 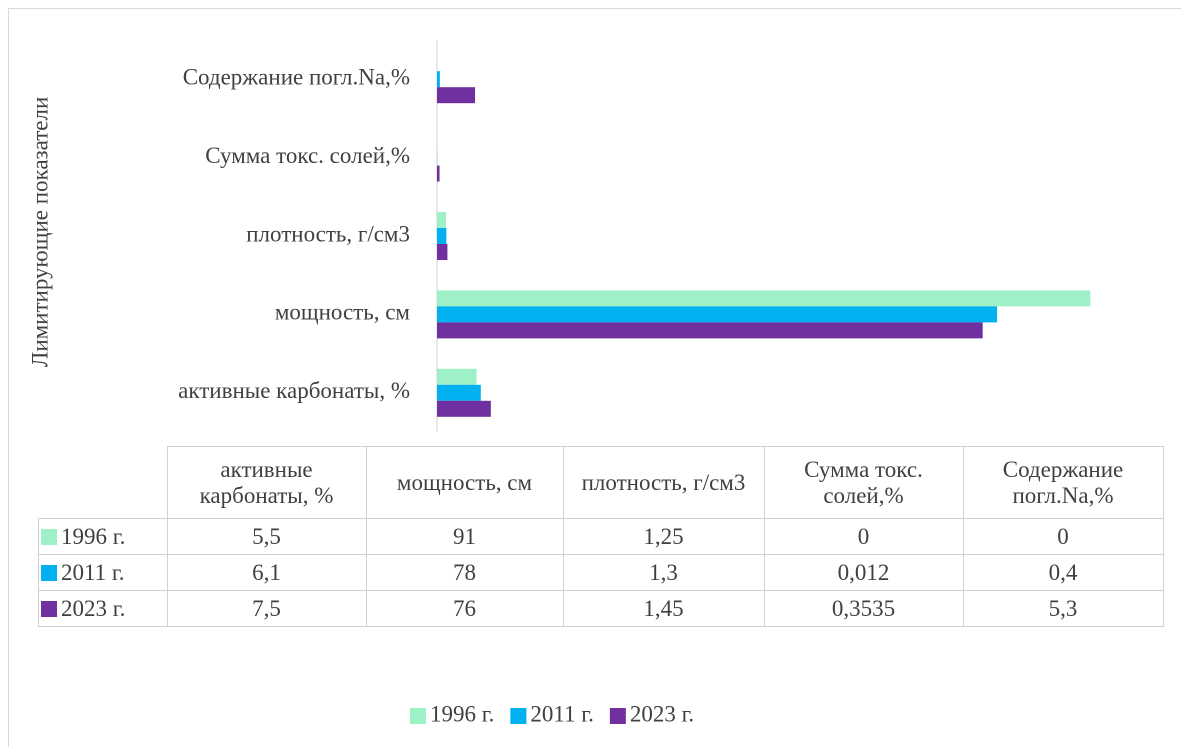 What do you see at coordinates (93, 608) in the screenshot?
I see `row-label: 2023 г.` at bounding box center [93, 608].